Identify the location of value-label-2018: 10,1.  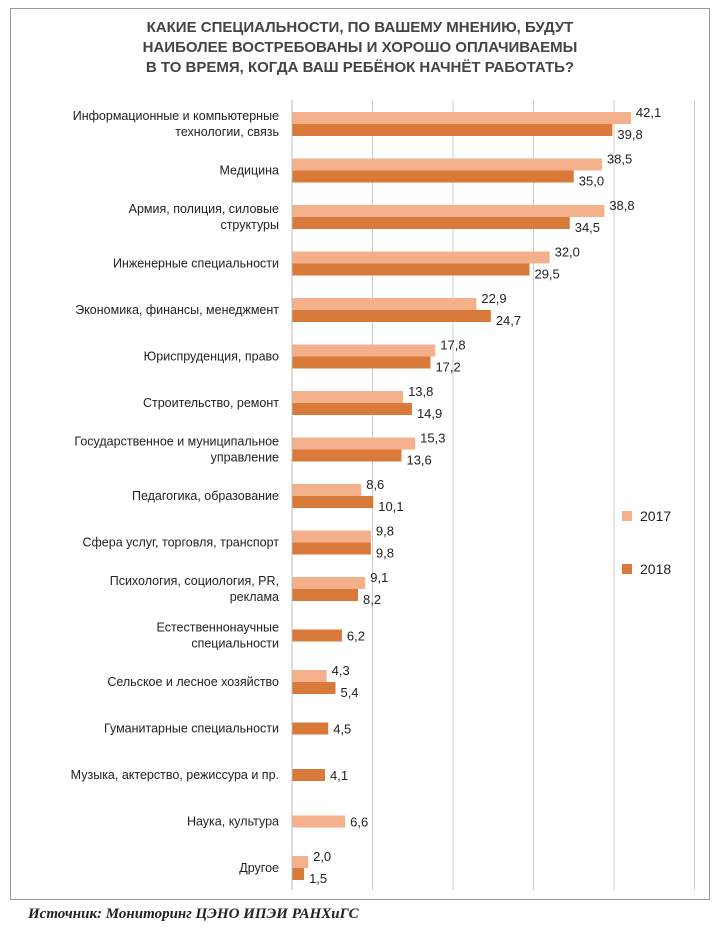
(390, 506).